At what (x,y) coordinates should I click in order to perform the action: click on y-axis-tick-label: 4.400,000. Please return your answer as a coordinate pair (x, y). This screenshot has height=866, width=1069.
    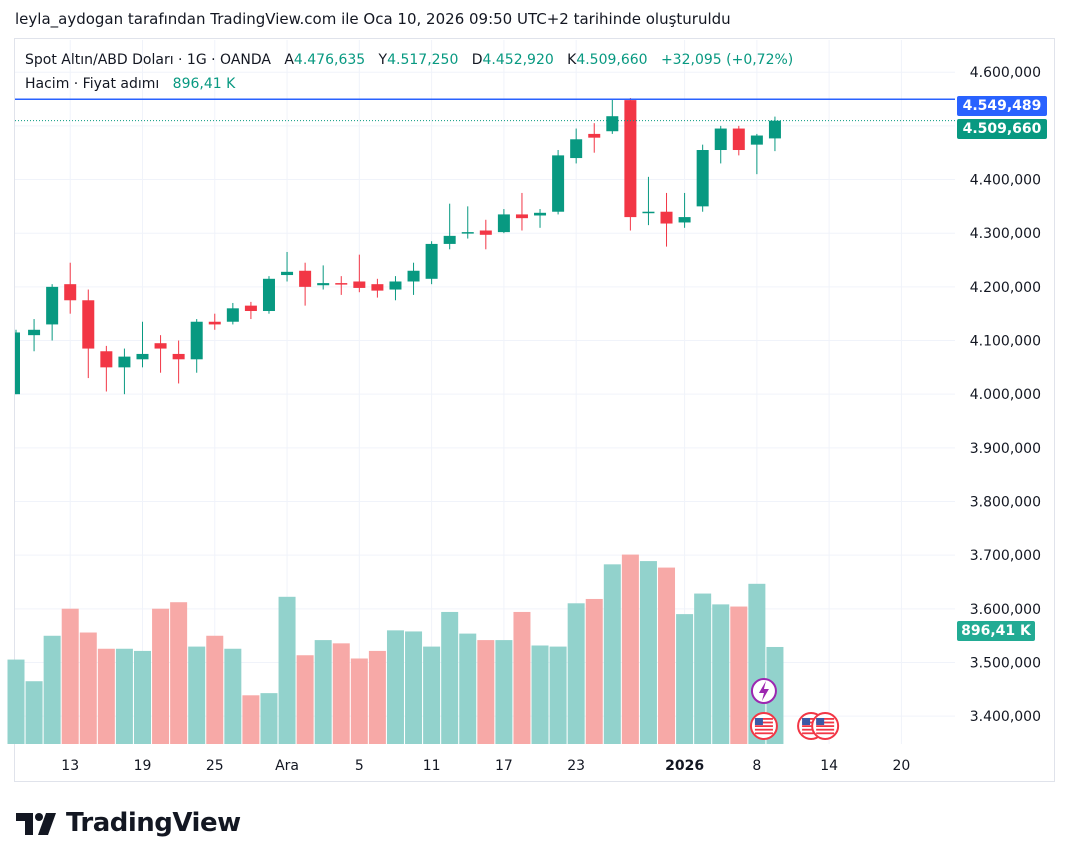
    Looking at the image, I should click on (1005, 181).